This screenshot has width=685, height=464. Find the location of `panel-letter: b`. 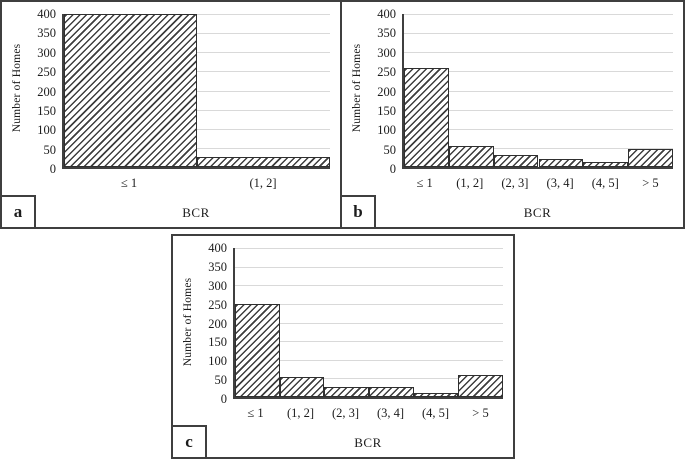

panel-letter: b is located at coordinates (358, 211).